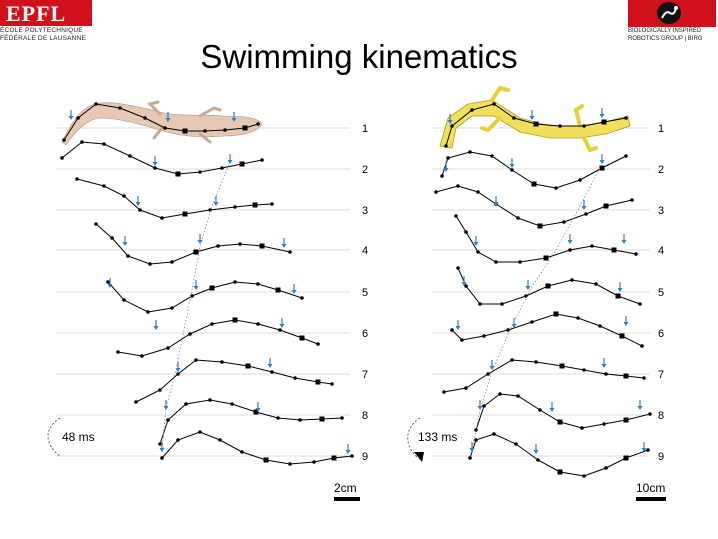 The image size is (718, 539). Describe the element at coordinates (41, 30) in the screenshot. I see `epfl-logo-line1: ÉCOLE POLYTECHNIQUE` at that location.